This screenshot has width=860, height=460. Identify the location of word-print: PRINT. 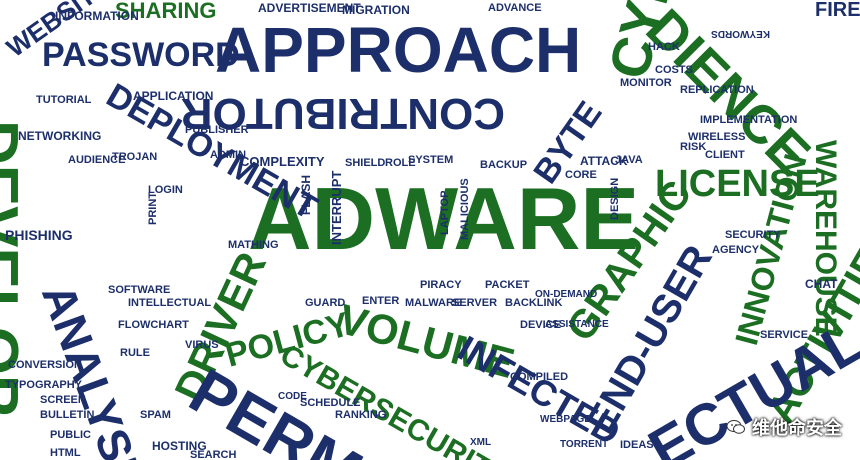
(153, 208).